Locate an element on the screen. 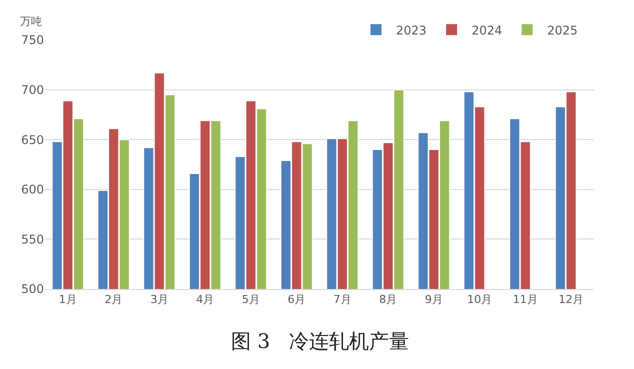 The height and width of the screenshot is (369, 634). x-tick-label: 1月 is located at coordinates (67, 299).